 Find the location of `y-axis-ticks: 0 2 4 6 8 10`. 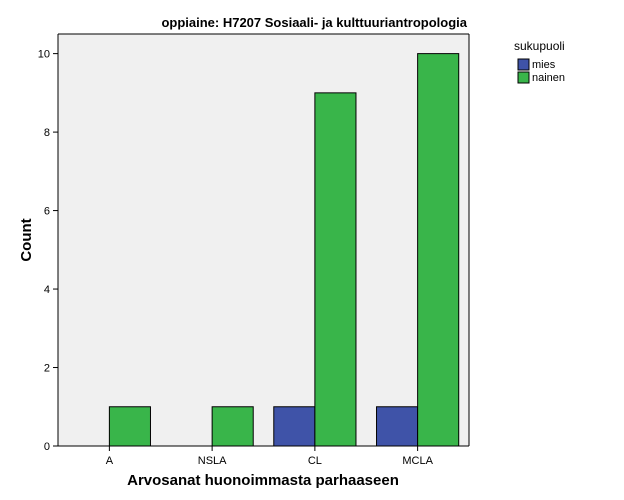

y-axis-ticks: 0 2 4 6 8 10 is located at coordinates (48, 251).